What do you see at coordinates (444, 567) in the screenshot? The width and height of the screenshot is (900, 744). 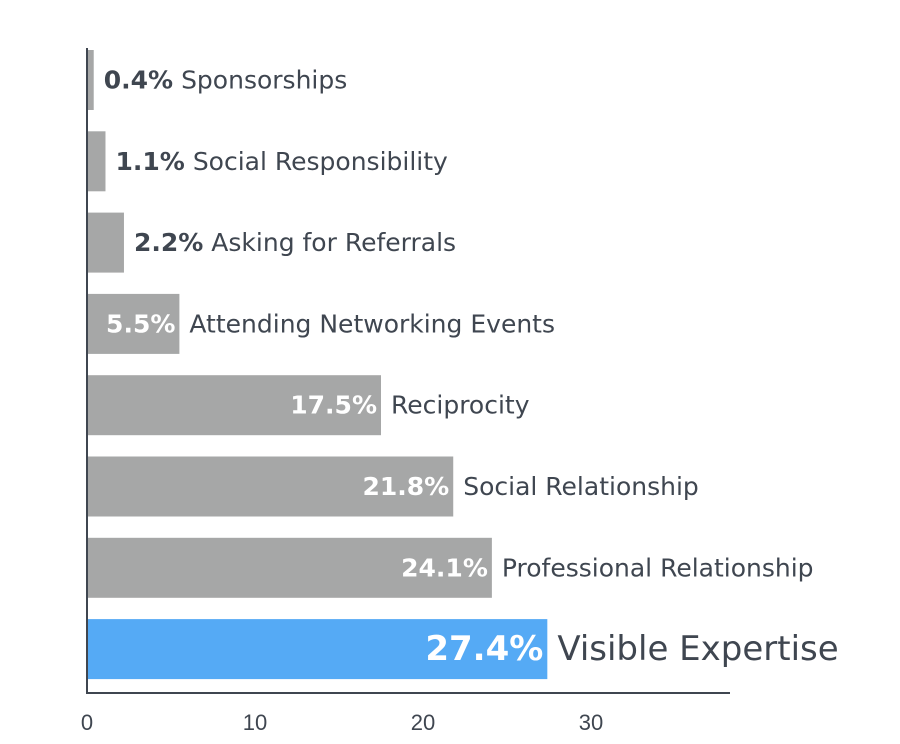 I see `value-label-professional-relationship: 24.1%` at bounding box center [444, 567].